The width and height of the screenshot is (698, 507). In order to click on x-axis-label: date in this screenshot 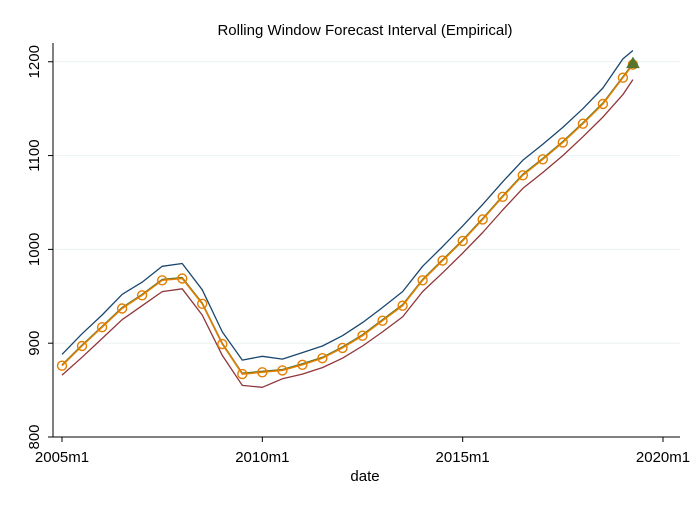, I will do `click(364, 476)`.